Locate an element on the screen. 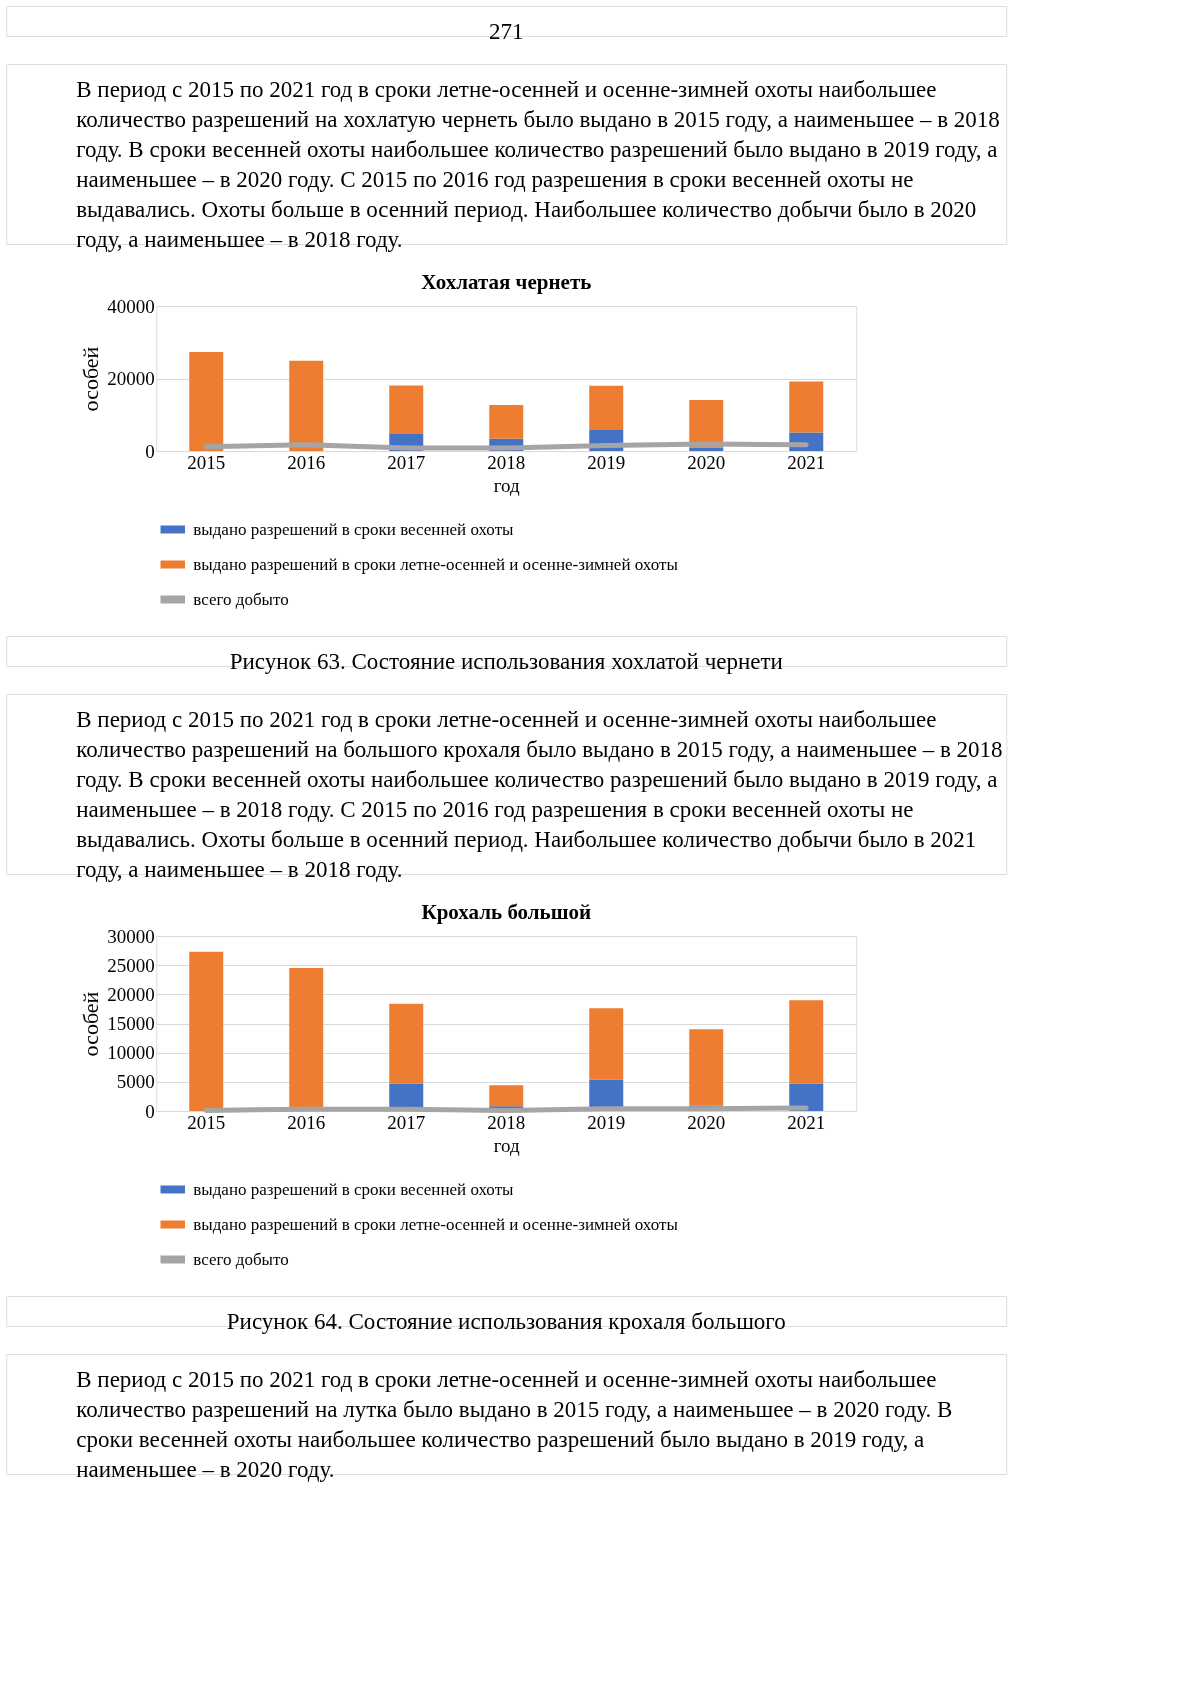 This screenshot has width=1200, height=1697. y-tick-label: 25000 is located at coordinates (131, 965).